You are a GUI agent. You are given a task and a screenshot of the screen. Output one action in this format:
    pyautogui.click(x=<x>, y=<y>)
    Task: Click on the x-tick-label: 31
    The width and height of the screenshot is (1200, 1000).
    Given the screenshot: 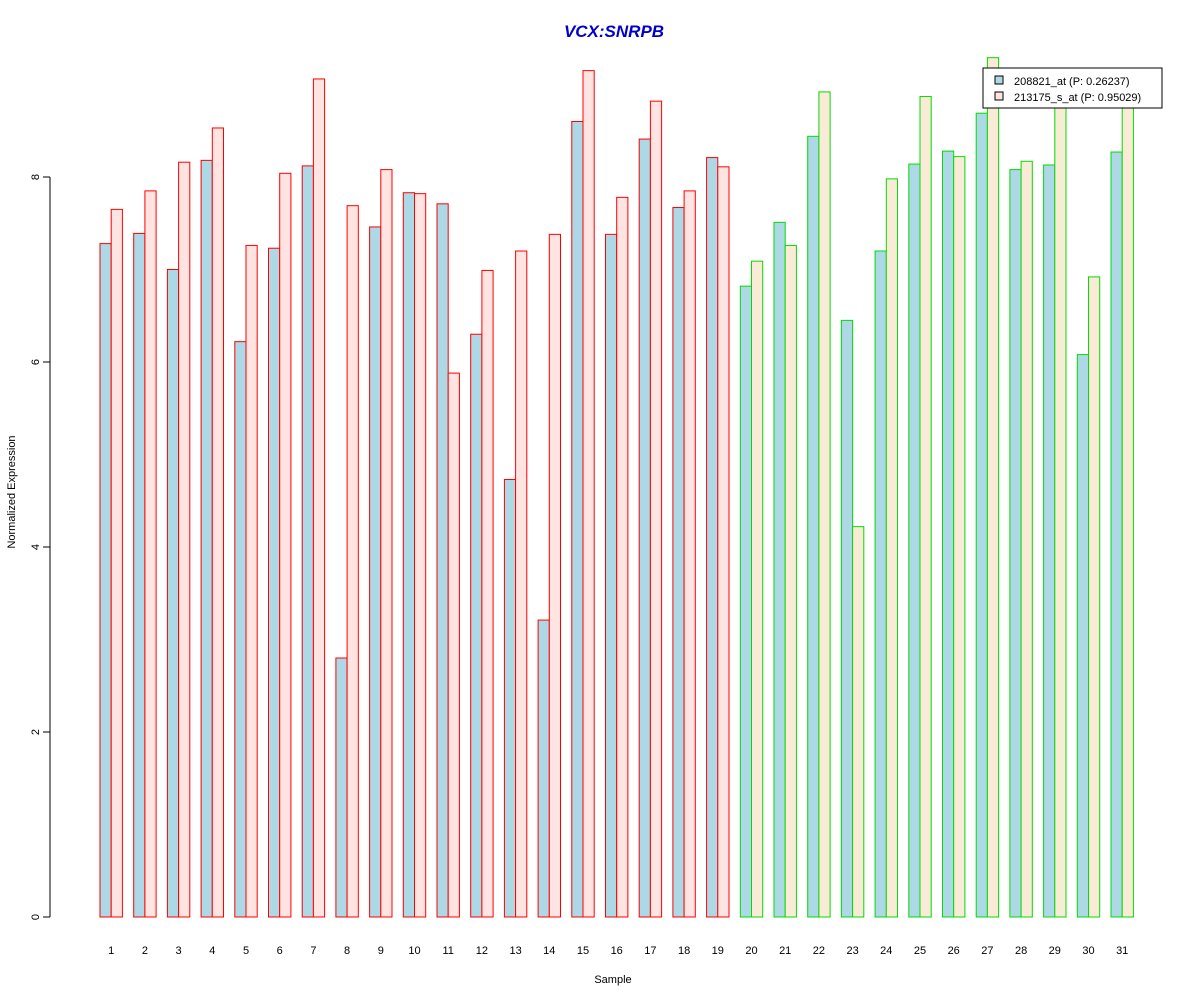 What is the action you would take?
    pyautogui.click(x=1122, y=951)
    